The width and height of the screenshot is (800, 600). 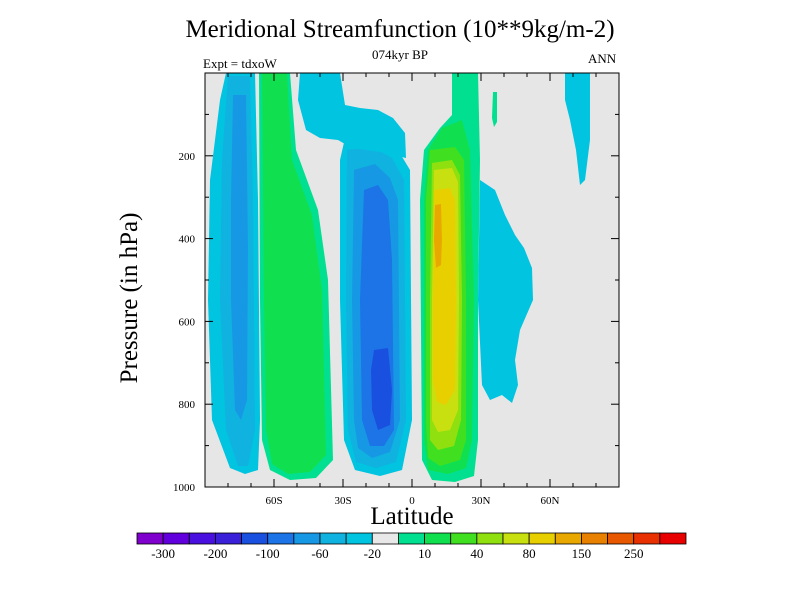 What do you see at coordinates (187, 157) in the screenshot?
I see `y-tick-label-200: 200` at bounding box center [187, 157].